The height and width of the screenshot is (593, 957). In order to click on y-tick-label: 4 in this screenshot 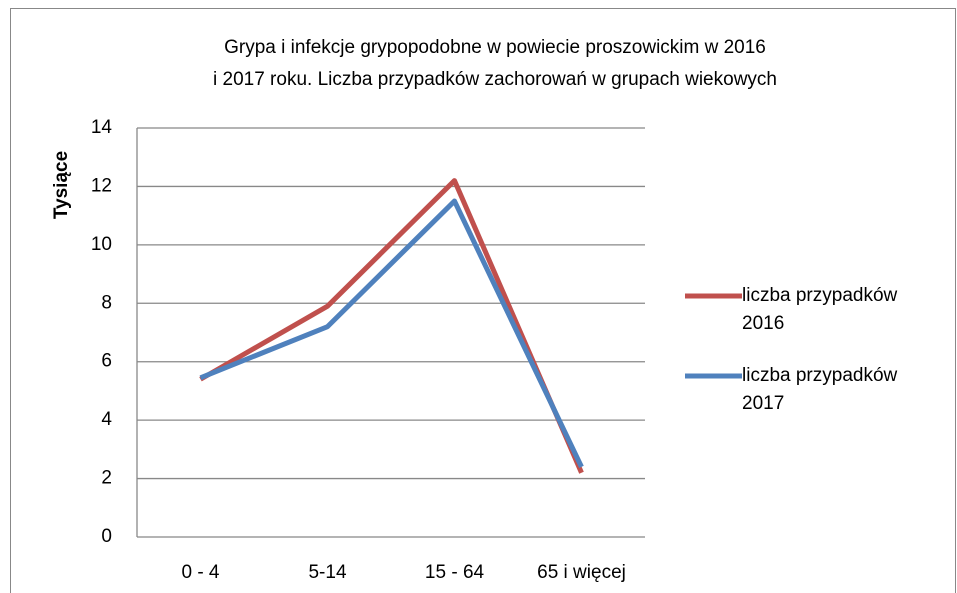, I will do `click(106, 419)`.